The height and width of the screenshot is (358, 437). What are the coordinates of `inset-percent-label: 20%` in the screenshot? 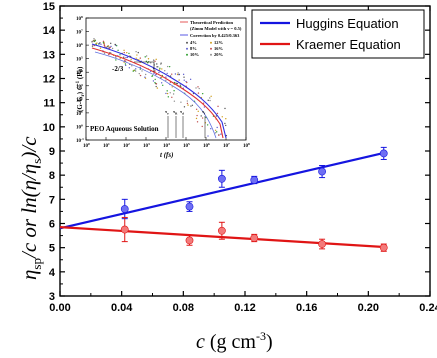 It's located at (219, 54).